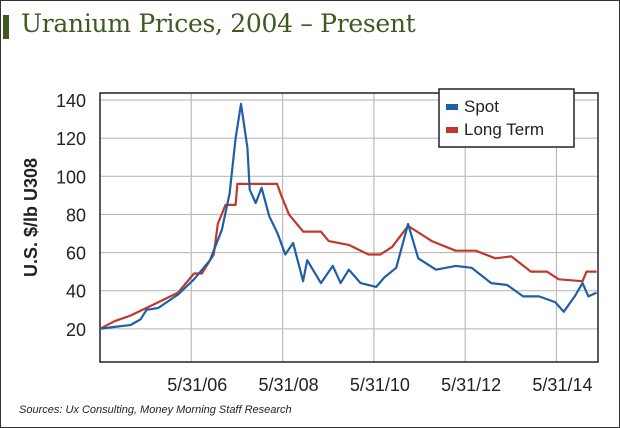 The height and width of the screenshot is (428, 620). Describe the element at coordinates (197, 385) in the screenshot. I see `x-tick-label: 5/31/06` at that location.